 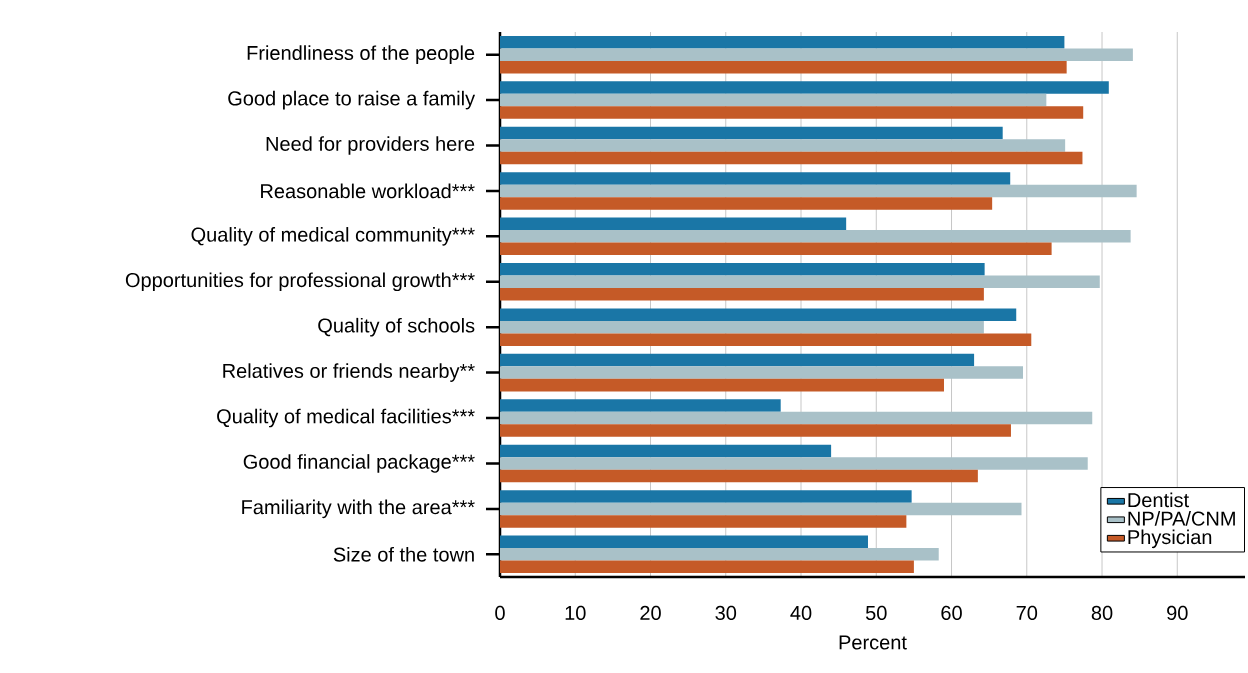 I want to click on x-tick-label: 80, so click(x=1102, y=613).